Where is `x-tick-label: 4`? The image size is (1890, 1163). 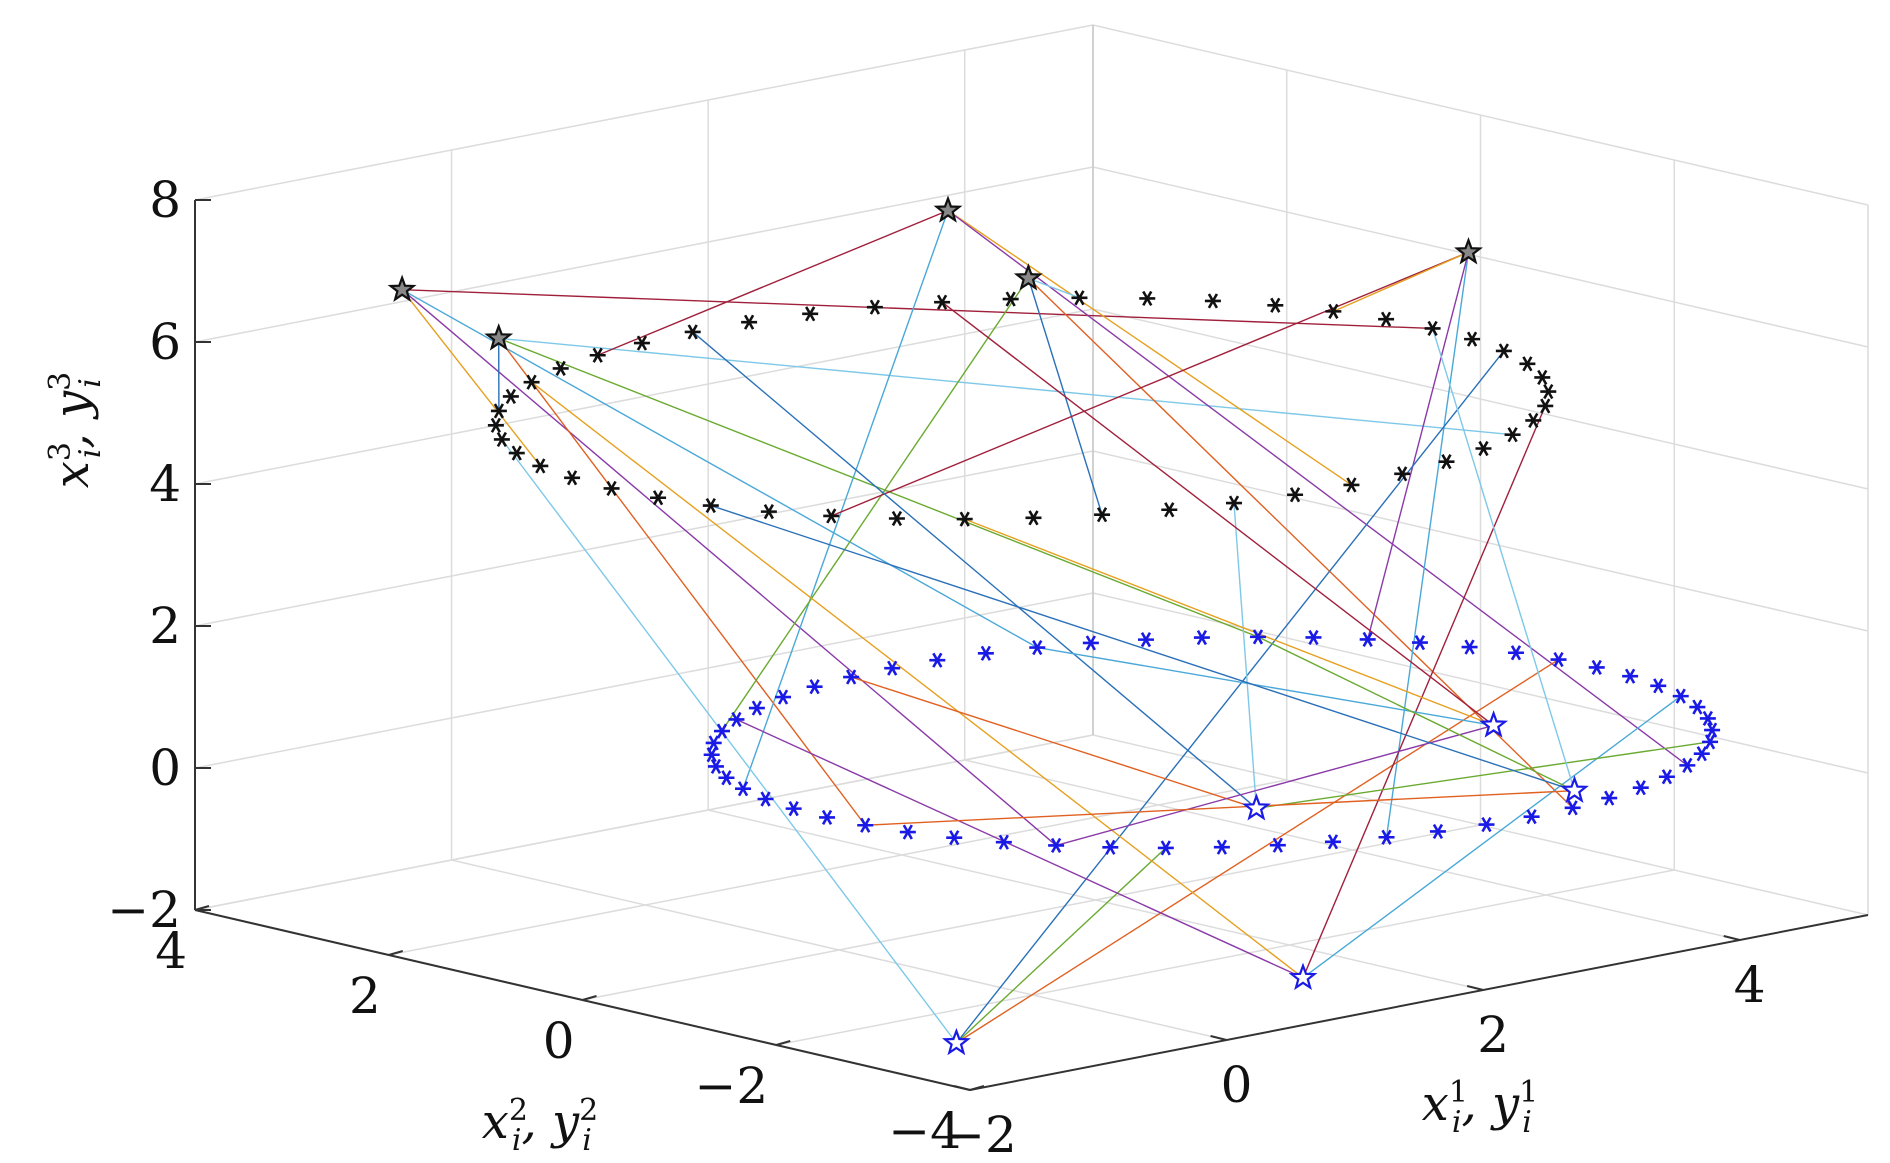
x-tick-label: 4 is located at coordinates (1750, 985).